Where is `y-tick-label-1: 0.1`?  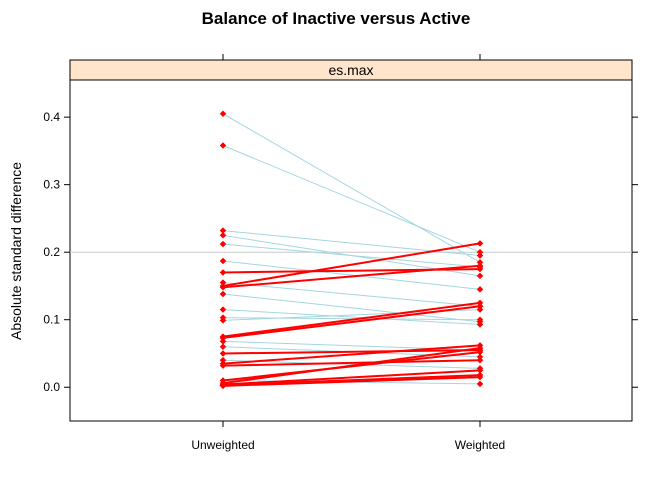 y-tick-label-1: 0.1 is located at coordinates (51, 320).